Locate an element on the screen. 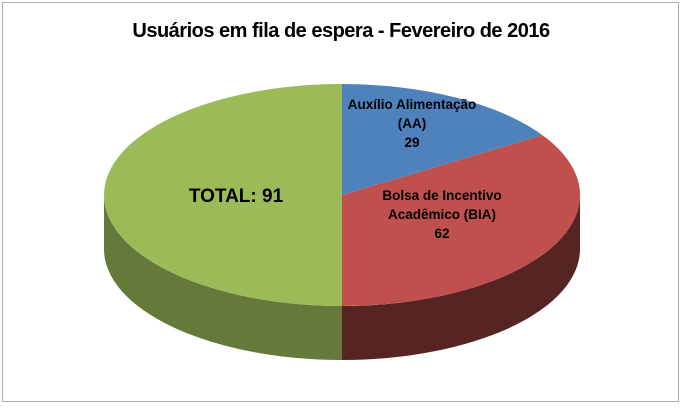 The width and height of the screenshot is (683, 409). slice-label-line: Auxílio Alimentação is located at coordinates (412, 104).